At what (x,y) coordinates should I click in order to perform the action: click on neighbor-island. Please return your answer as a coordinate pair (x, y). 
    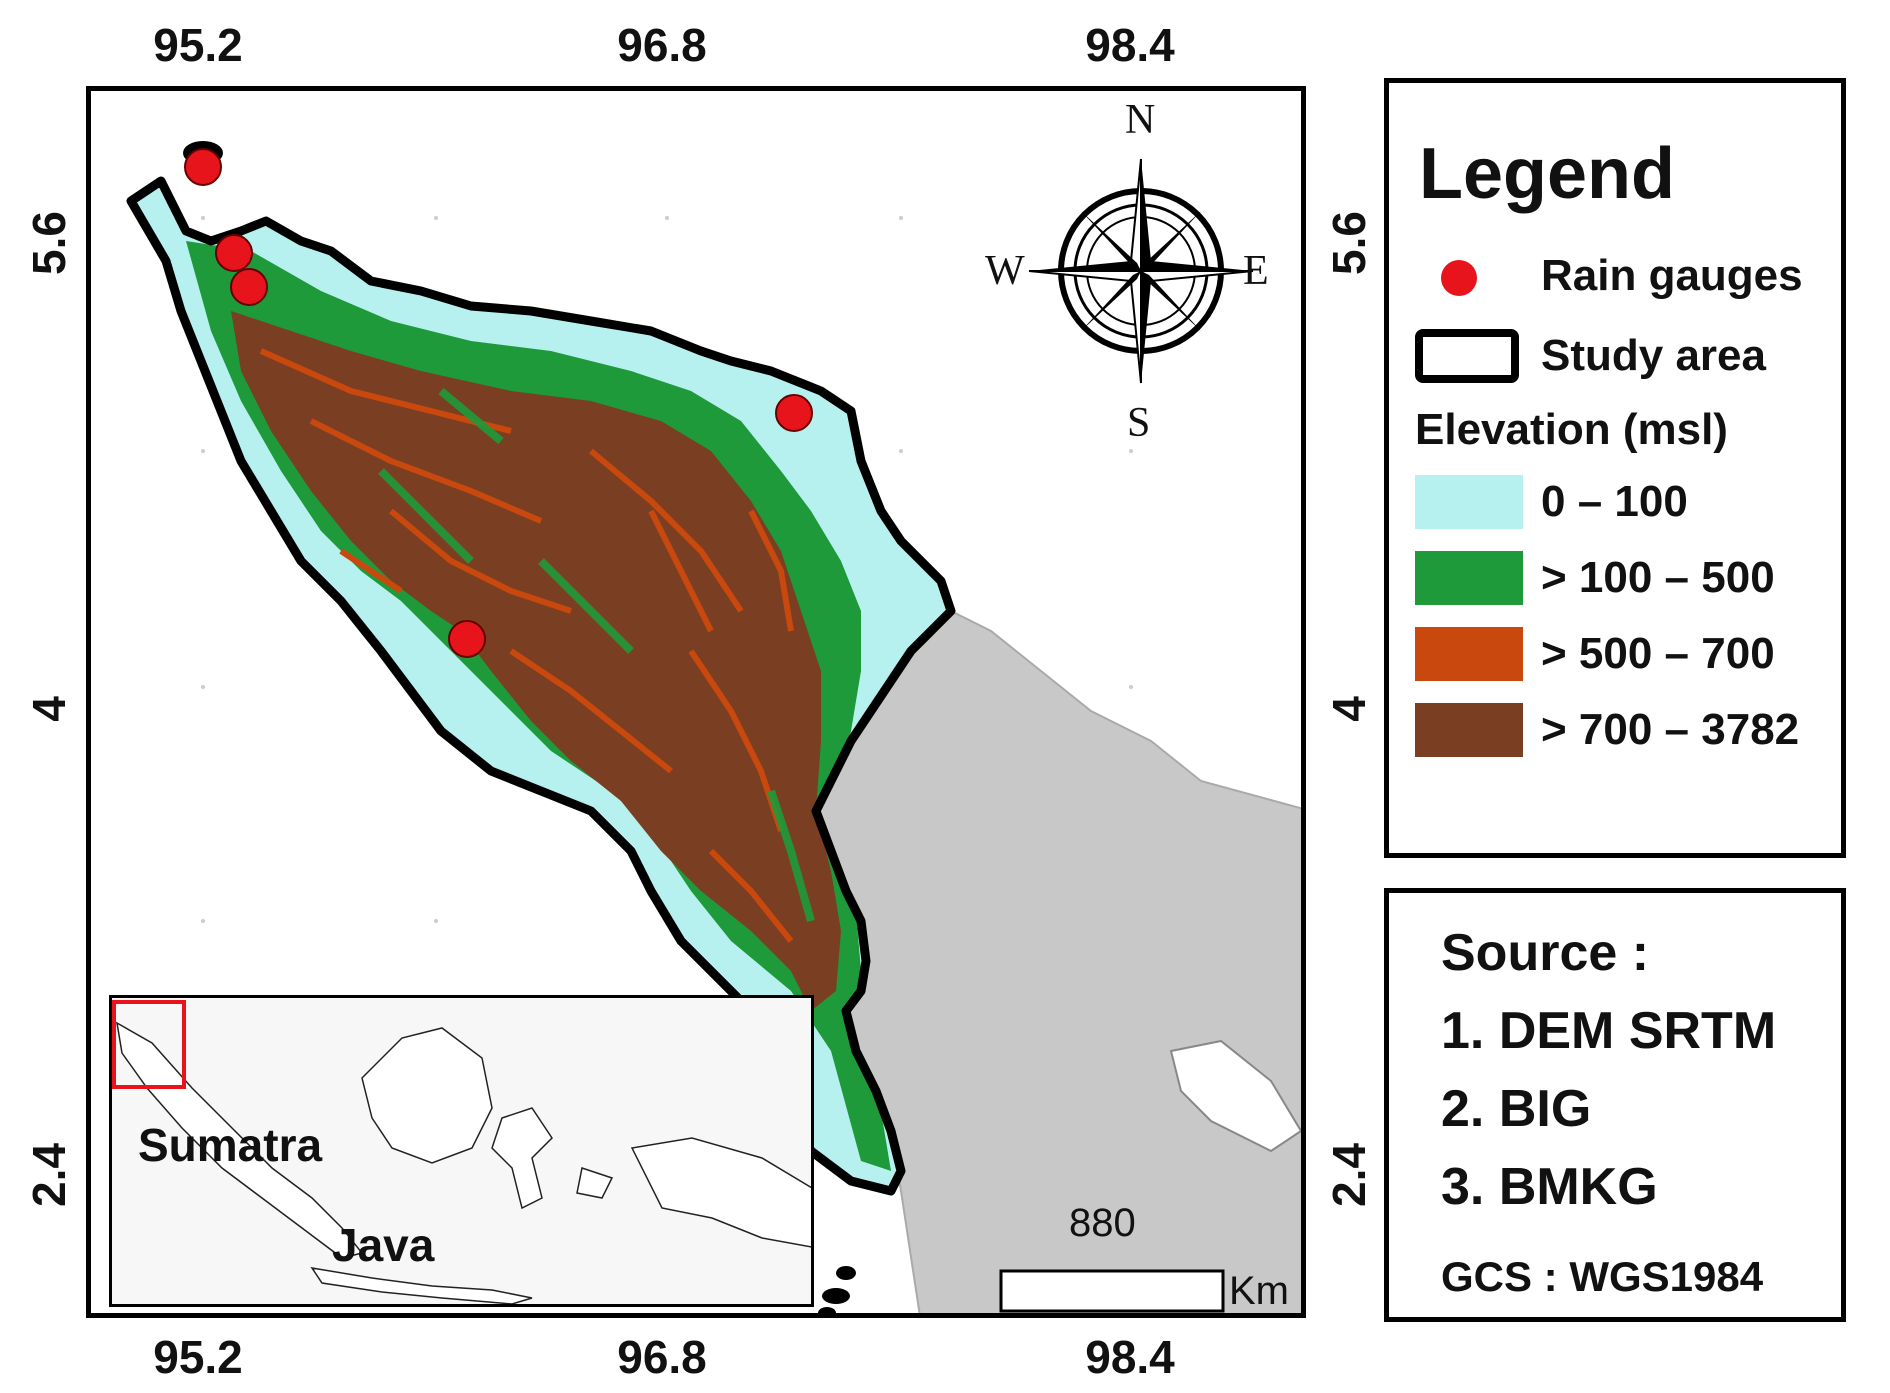
    Looking at the image, I should click on (1235, 1096).